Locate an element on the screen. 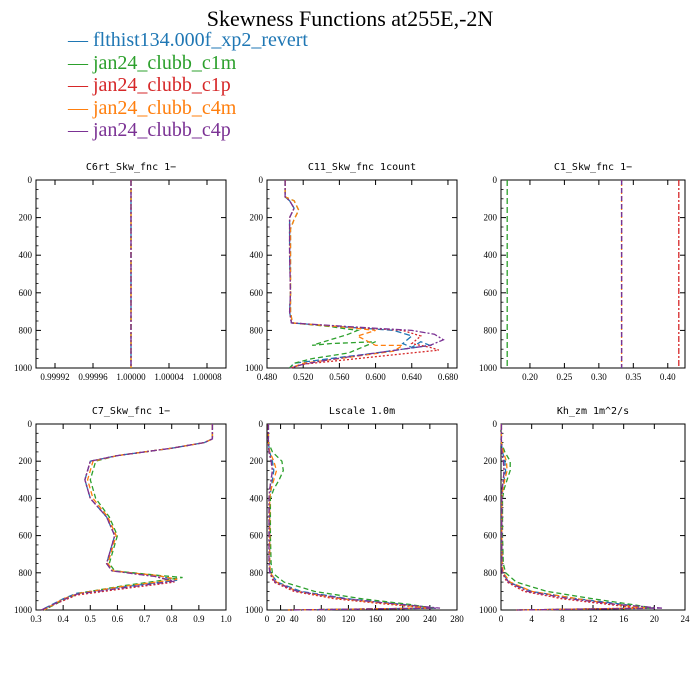 This screenshot has width=700, height=700. panel-title: C1_Skw_fnc 1− is located at coordinates (593, 167).